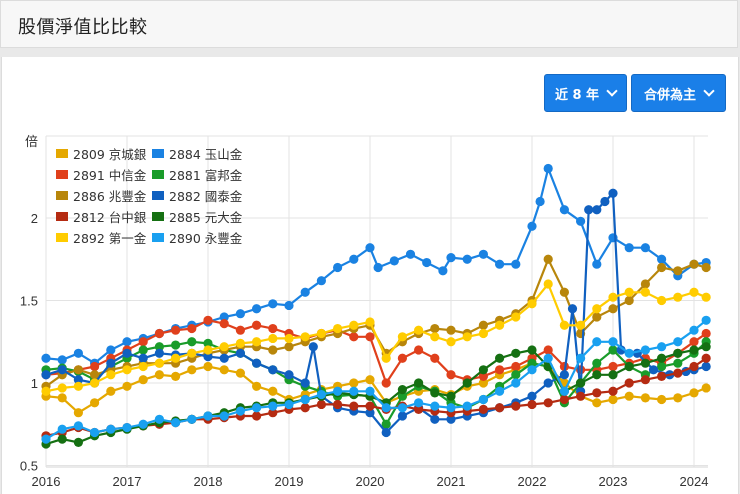 The height and width of the screenshot is (494, 740). What do you see at coordinates (200, 153) in the screenshot?
I see `legend-item: 2884 玉山金` at bounding box center [200, 153].